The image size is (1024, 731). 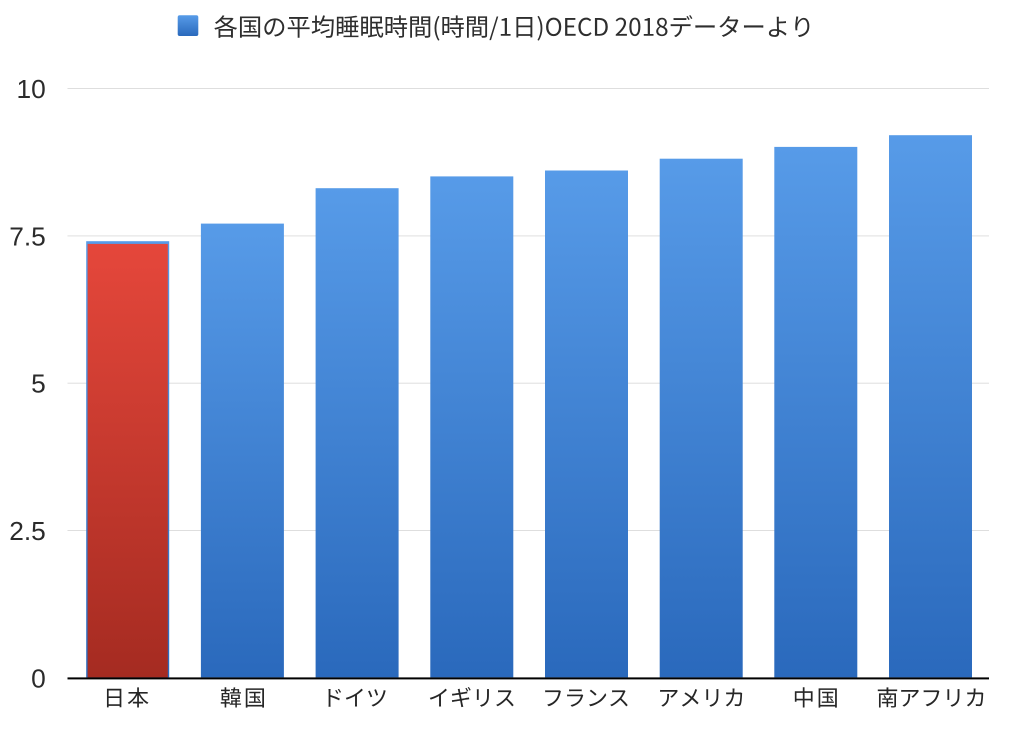 What do you see at coordinates (38, 678) in the screenshot?
I see `svg-text: 0` at bounding box center [38, 678].